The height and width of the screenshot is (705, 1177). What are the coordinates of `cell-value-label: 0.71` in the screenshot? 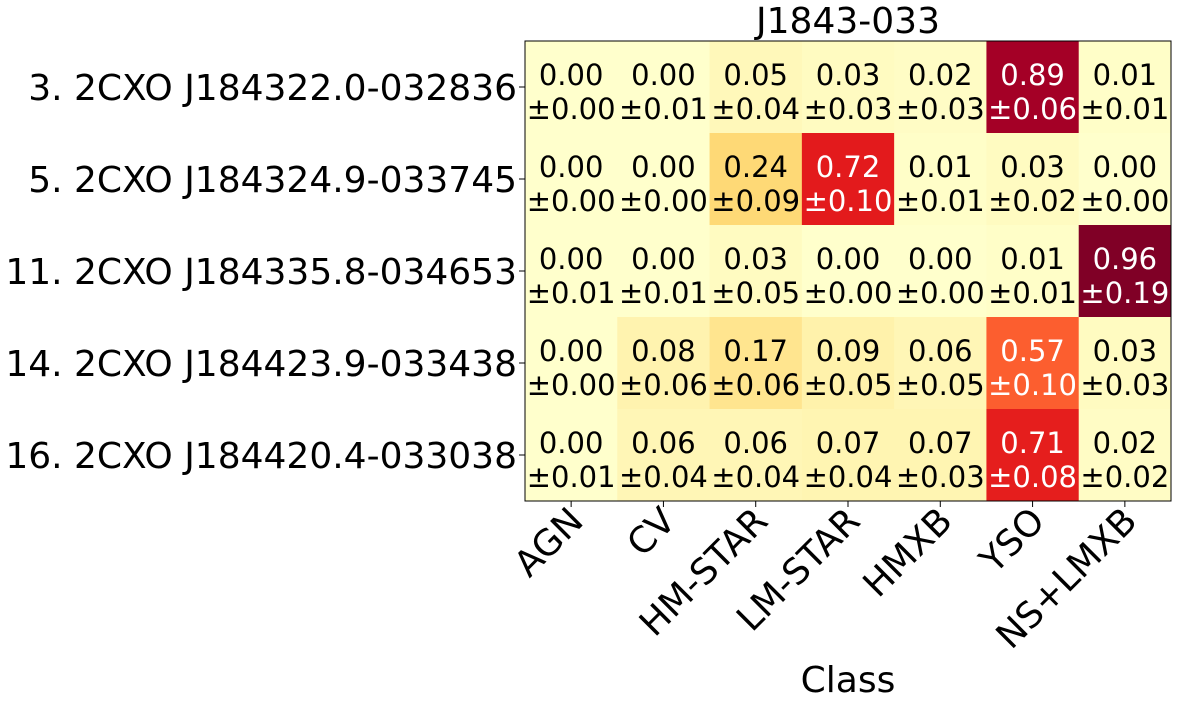 It's located at (1032, 443).